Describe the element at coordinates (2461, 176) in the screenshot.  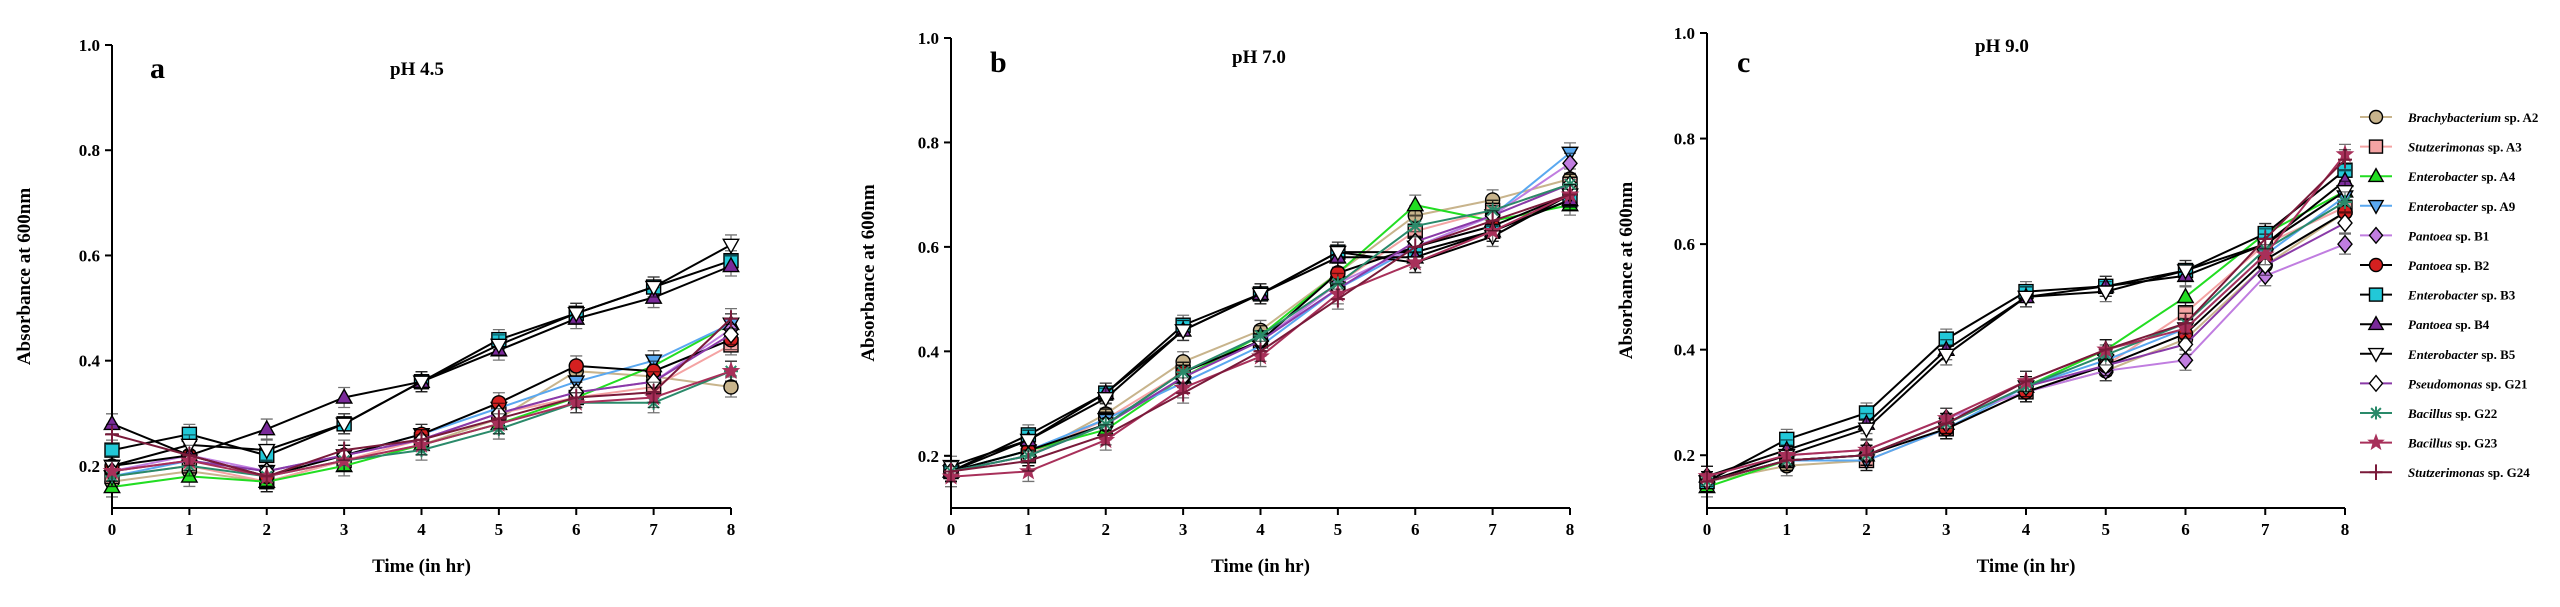
I see `legend-label: Enterobacter sp. A4` at that location.